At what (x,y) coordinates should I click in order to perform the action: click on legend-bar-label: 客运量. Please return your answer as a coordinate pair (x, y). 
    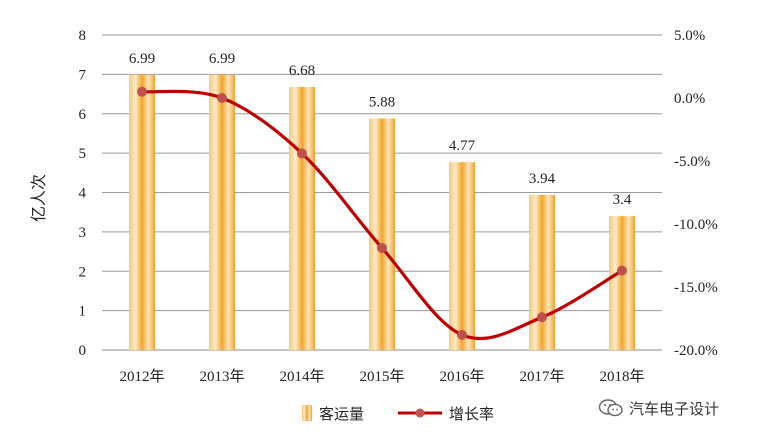
    Looking at the image, I should click on (341, 414).